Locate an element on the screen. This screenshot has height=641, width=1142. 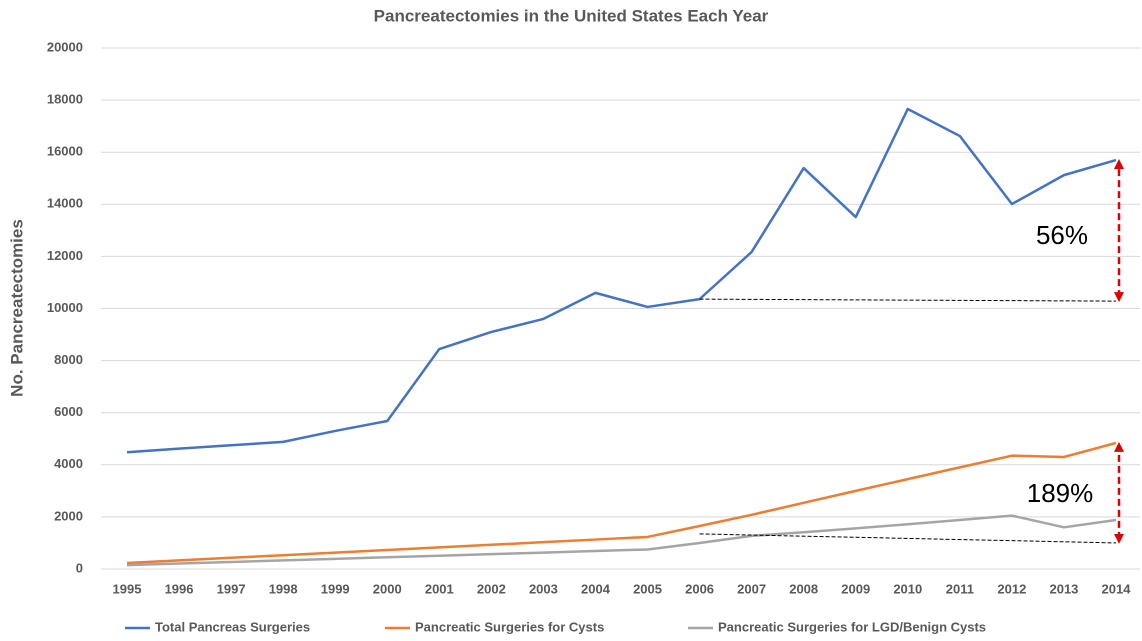
x-tick-label: 2003 is located at coordinates (543, 588).